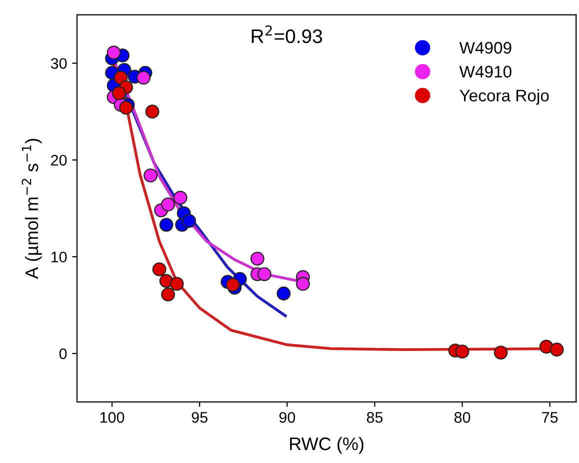 The width and height of the screenshot is (579, 463). What do you see at coordinates (58, 63) in the screenshot?
I see `y-tick-label: 30` at bounding box center [58, 63].